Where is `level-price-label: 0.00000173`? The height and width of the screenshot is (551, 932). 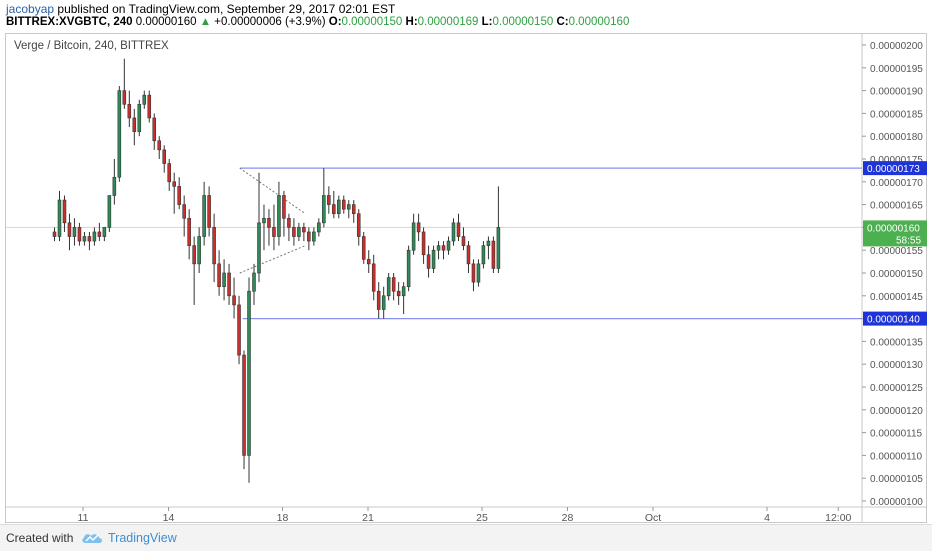
level-price-label: 0.00000173 is located at coordinates (893, 169).